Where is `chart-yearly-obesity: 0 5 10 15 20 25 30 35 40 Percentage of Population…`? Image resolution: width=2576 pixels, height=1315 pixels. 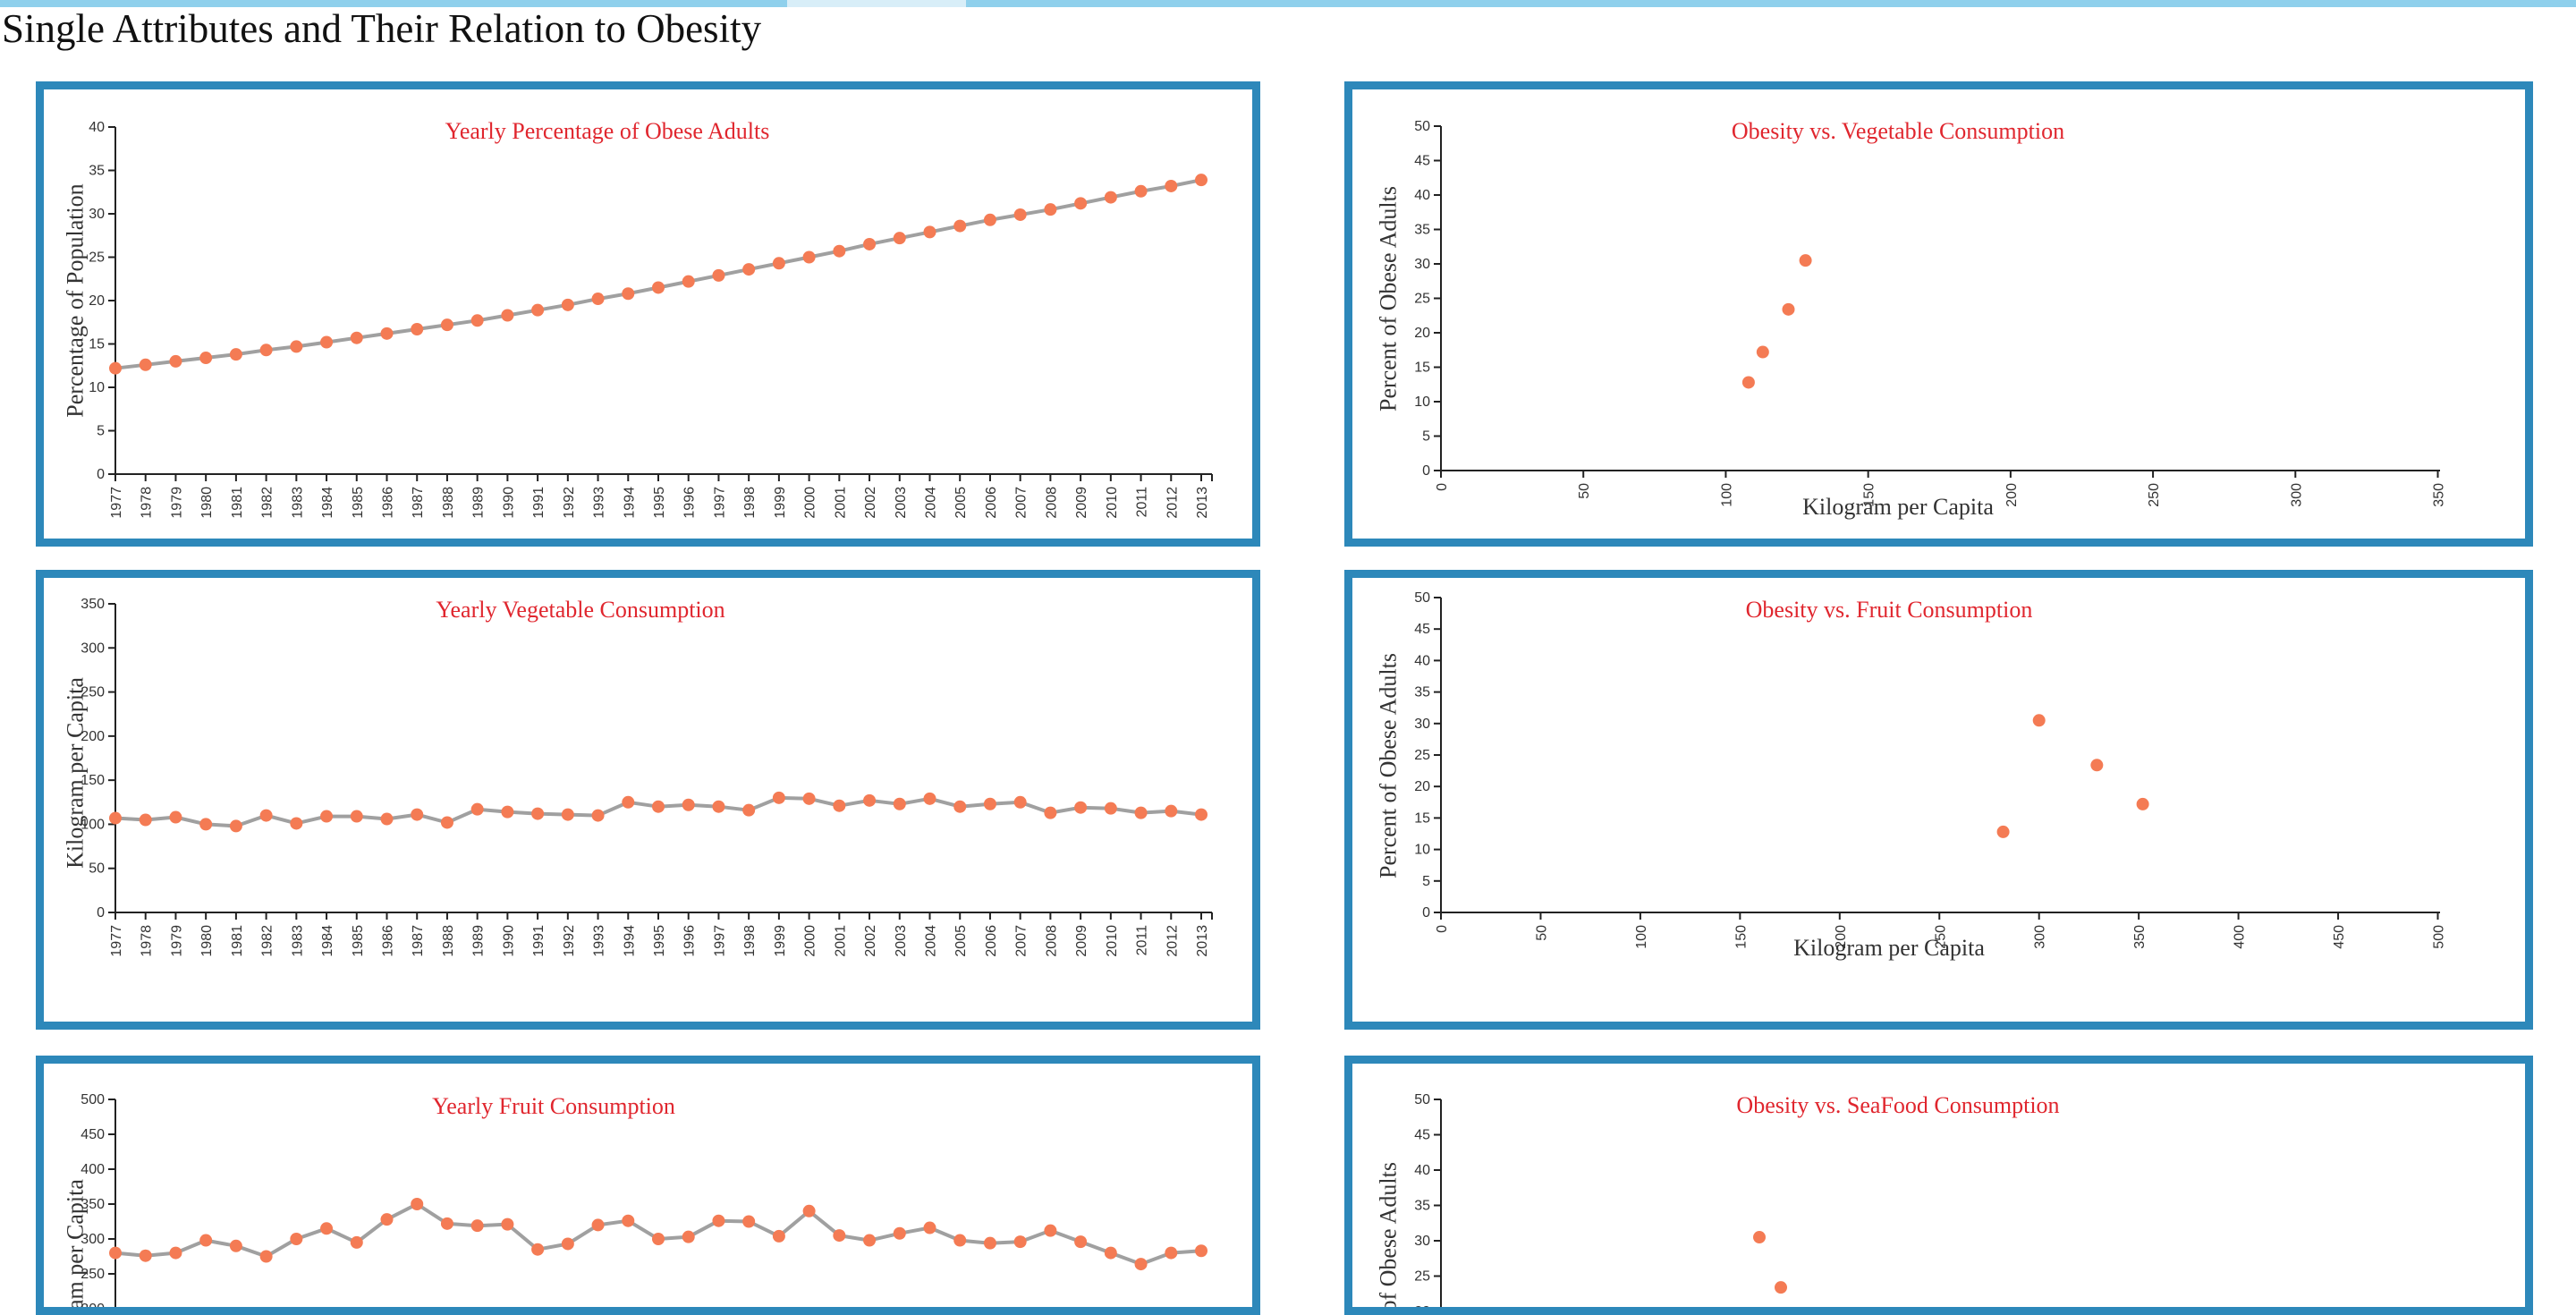
chart-yearly-obesity: 0 5 10 15 20 25 30 35 40 Percentage of Population… is located at coordinates (637, 318).